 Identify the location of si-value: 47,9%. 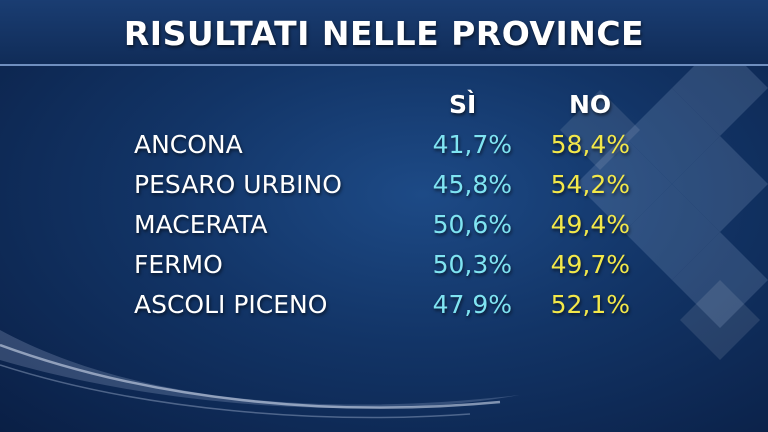
(472, 304).